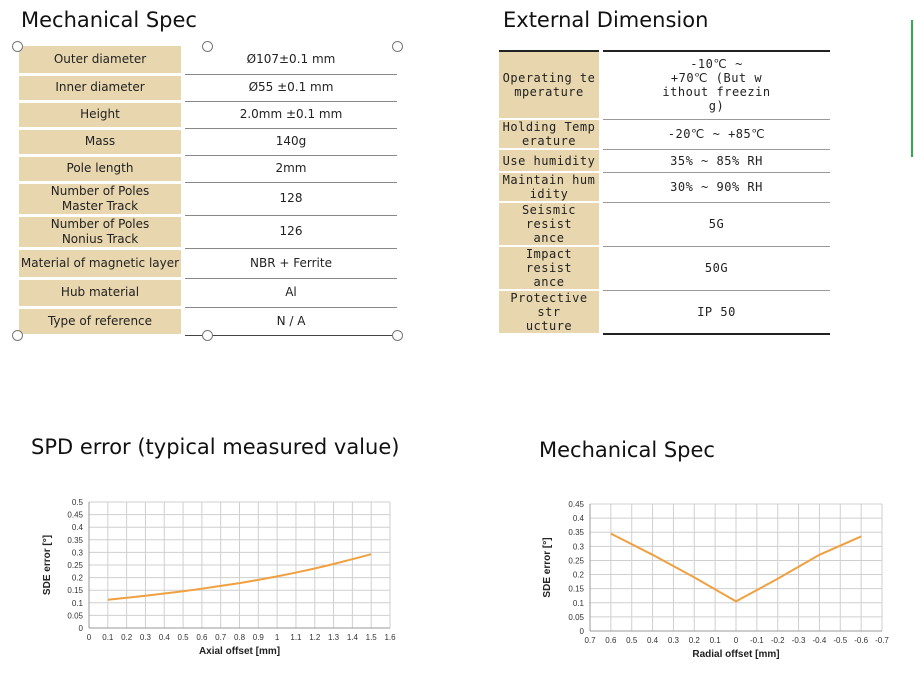  I want to click on spec-row: Outer diameter Ø107±0.1 mm, so click(208, 61).